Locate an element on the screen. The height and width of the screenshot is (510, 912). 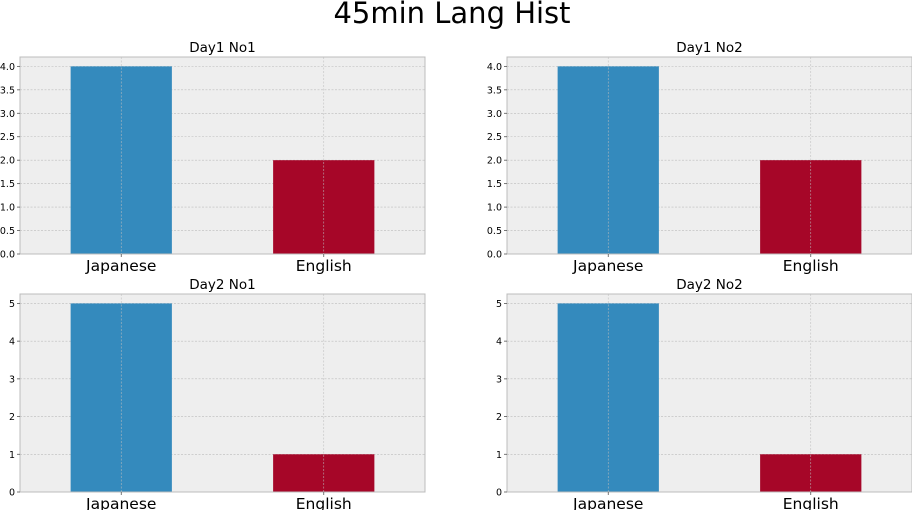
subplot-title: Day1 No2 is located at coordinates (709, 48).